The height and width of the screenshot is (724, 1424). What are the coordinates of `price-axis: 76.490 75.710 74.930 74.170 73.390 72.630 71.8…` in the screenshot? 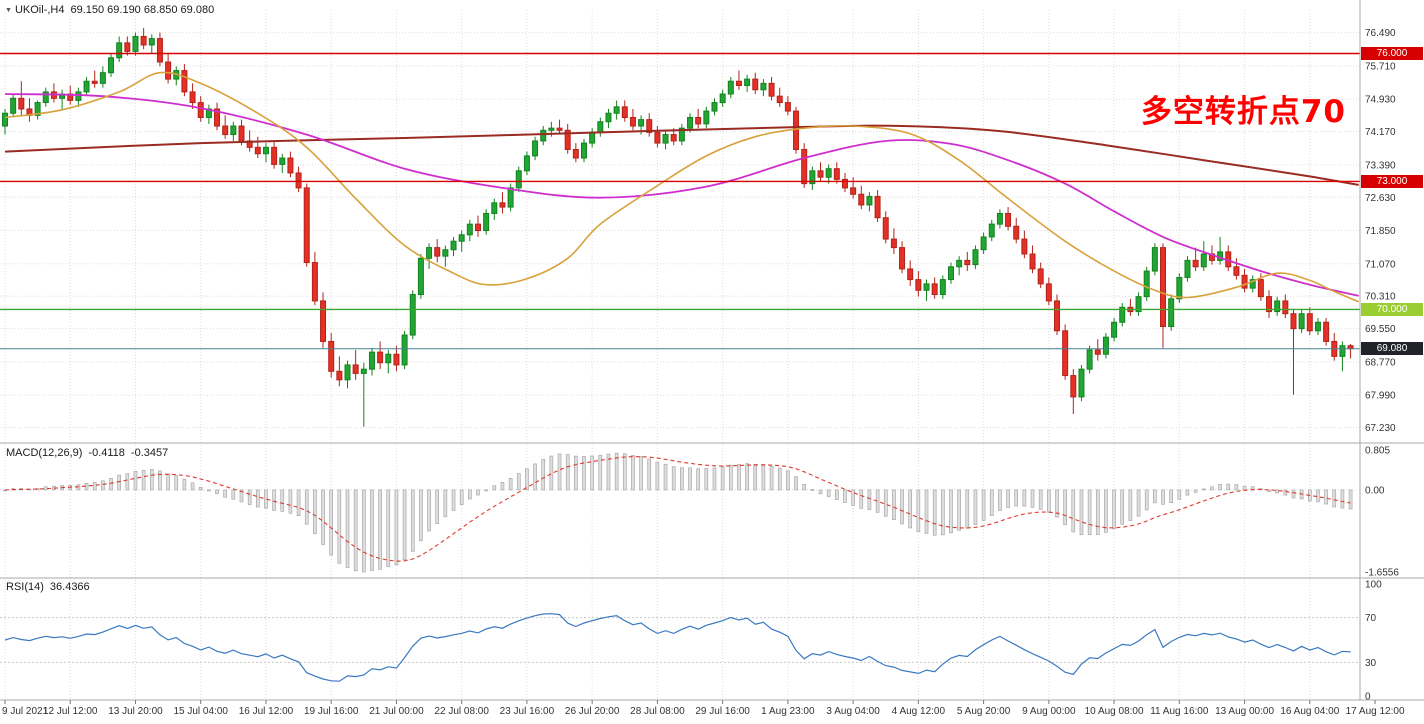 It's located at (1380, 231).